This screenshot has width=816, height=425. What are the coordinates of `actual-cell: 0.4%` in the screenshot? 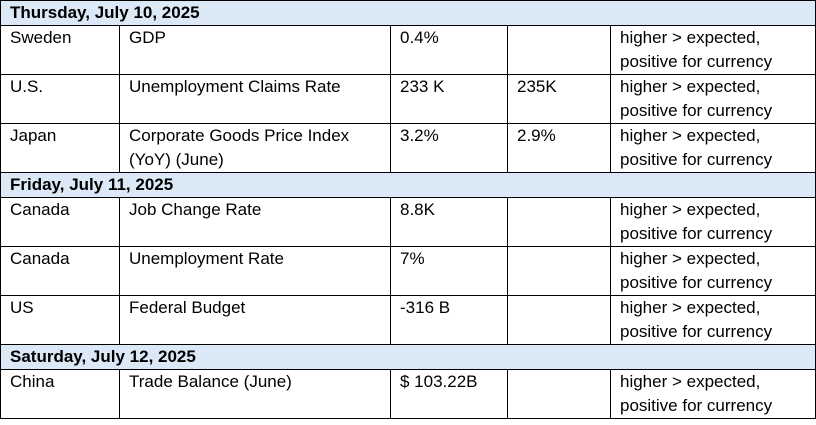 It's located at (449, 50).